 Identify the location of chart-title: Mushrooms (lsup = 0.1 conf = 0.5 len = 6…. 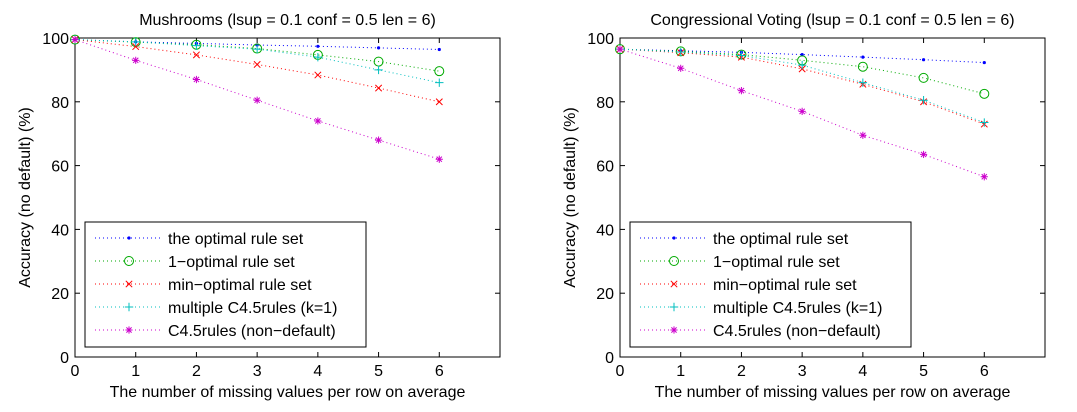
(287, 20).